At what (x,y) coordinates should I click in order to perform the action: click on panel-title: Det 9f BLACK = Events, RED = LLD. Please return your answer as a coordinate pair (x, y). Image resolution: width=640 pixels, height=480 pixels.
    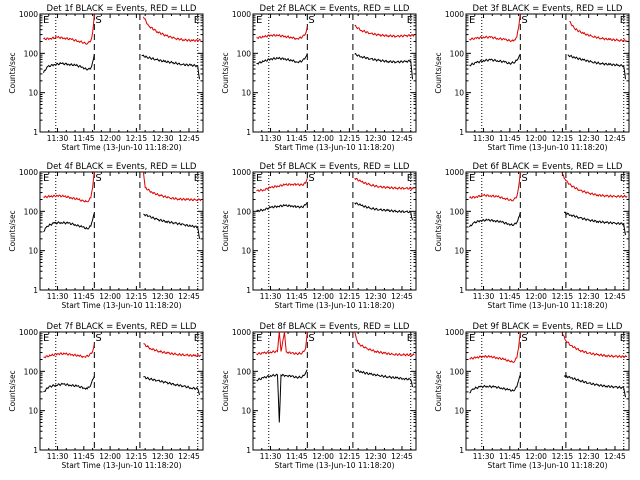
    Looking at the image, I should click on (548, 327).